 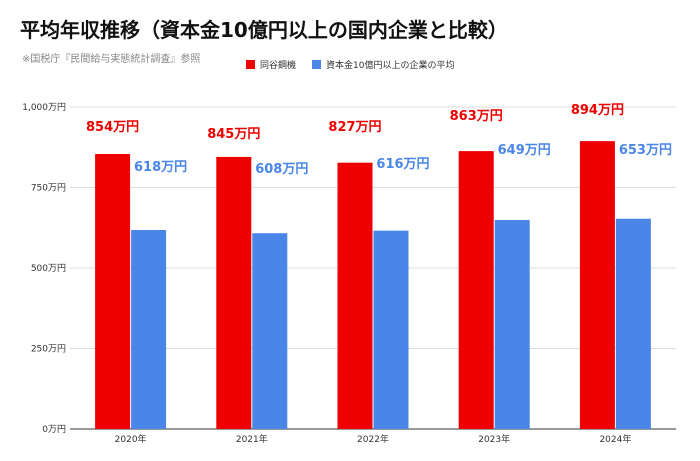 I want to click on legend-item-company: 同谷鋼機, so click(x=271, y=64).